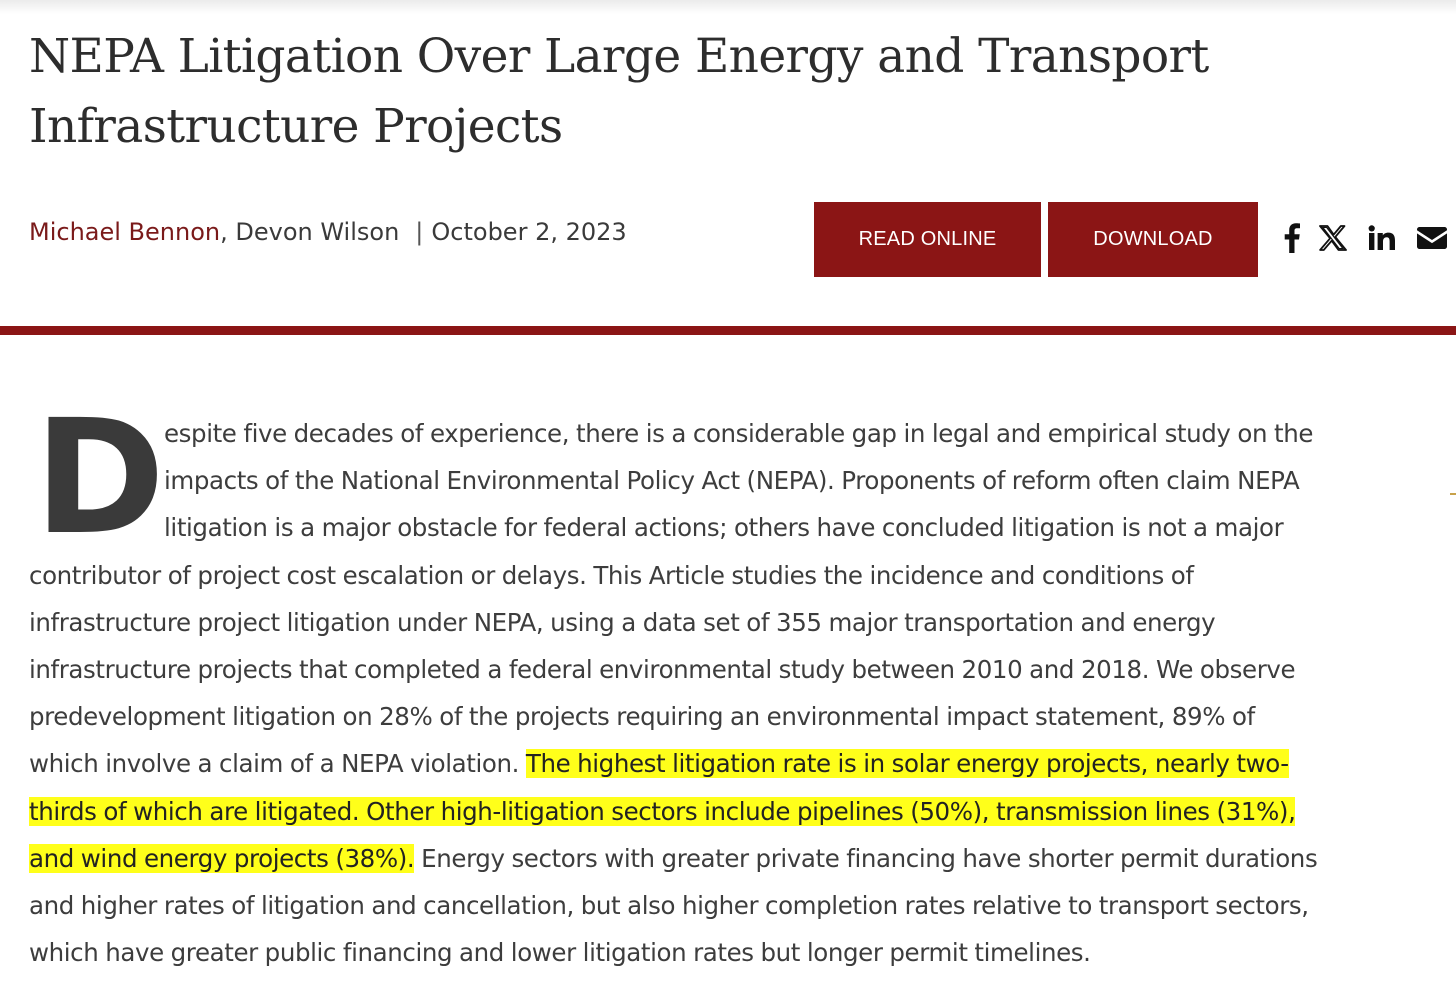 Image resolution: width=1456 pixels, height=1005 pixels. I want to click on download-button: DOWNLOAD, so click(1153, 239).